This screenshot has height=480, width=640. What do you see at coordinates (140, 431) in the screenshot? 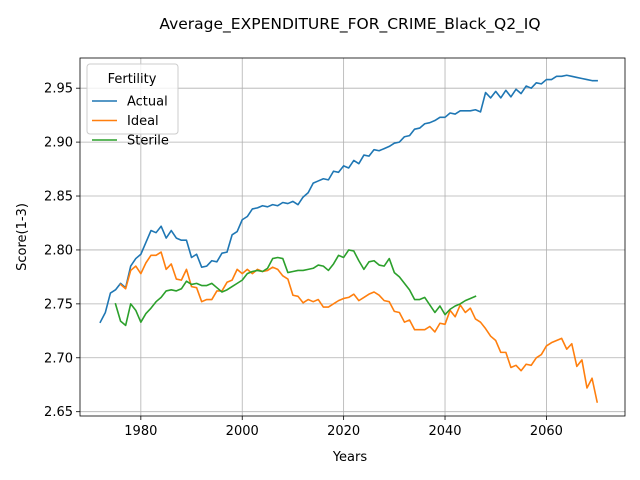
I see `x-tick-label: 1980` at bounding box center [140, 431].